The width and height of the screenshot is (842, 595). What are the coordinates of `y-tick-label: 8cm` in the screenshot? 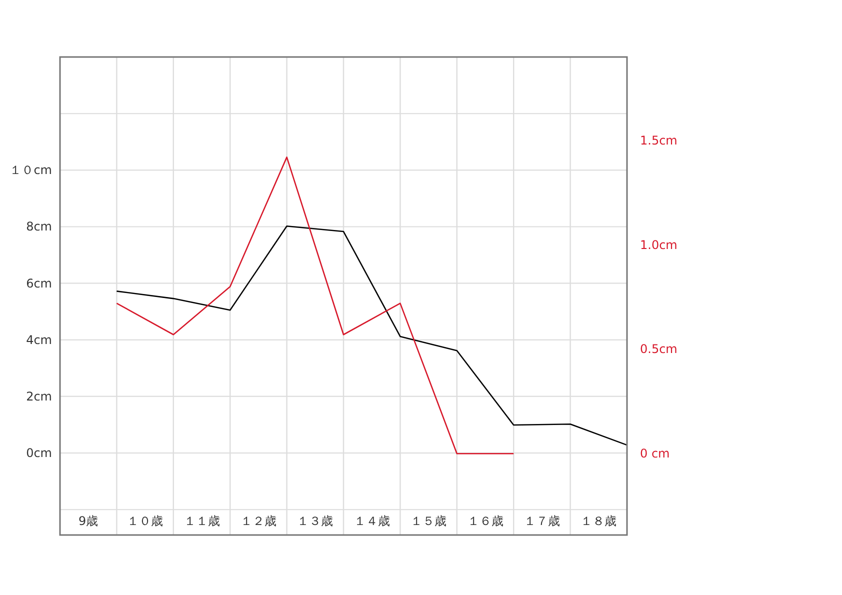 It's located at (39, 227).